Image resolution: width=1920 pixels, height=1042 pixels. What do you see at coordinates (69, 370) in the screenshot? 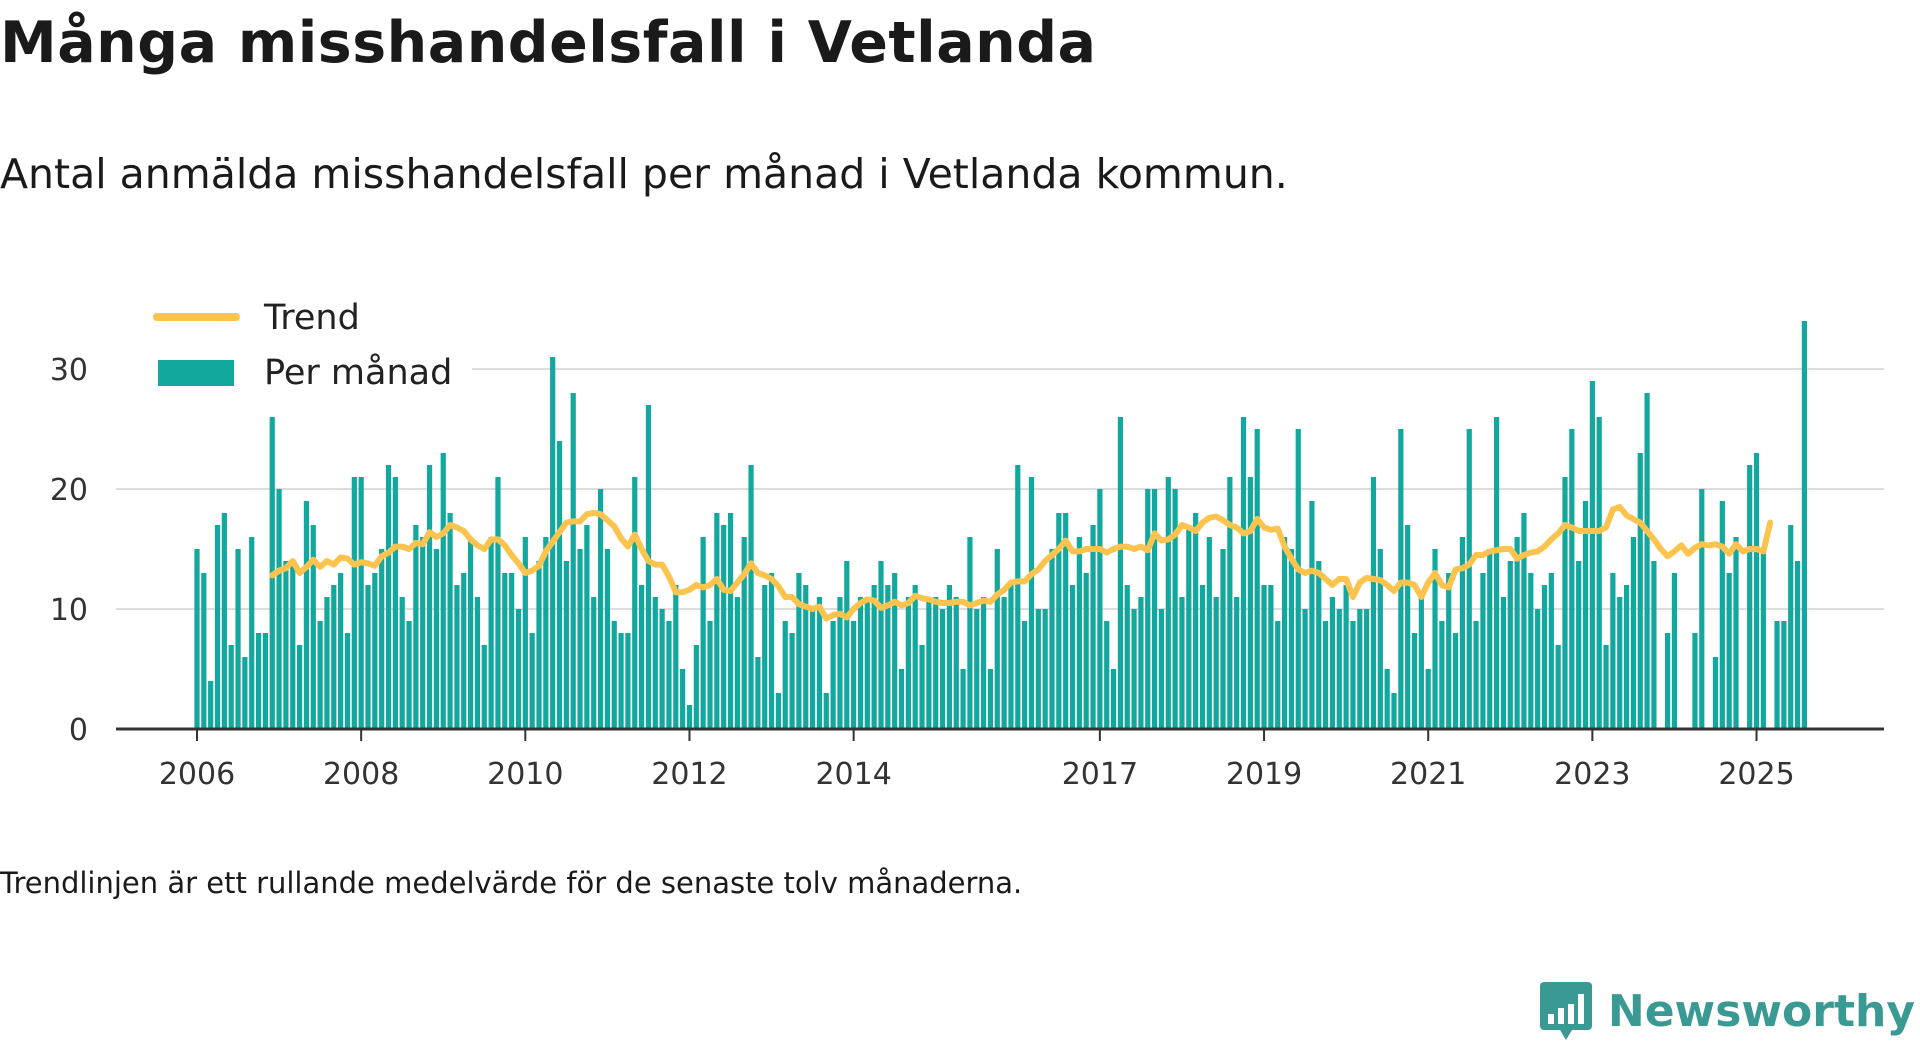
I see `y-tick-label: 30` at bounding box center [69, 370].